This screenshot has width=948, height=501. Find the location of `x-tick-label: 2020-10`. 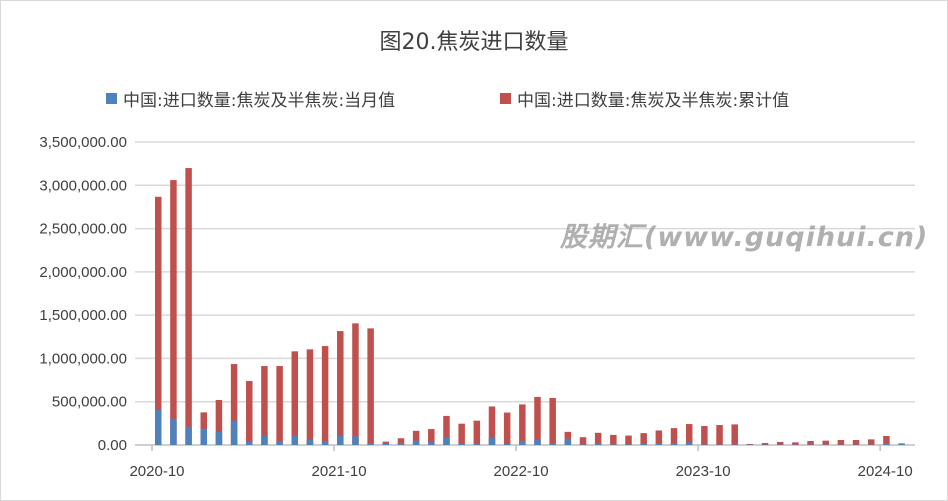

x-tick-label: 2020-10 is located at coordinates (156, 471).